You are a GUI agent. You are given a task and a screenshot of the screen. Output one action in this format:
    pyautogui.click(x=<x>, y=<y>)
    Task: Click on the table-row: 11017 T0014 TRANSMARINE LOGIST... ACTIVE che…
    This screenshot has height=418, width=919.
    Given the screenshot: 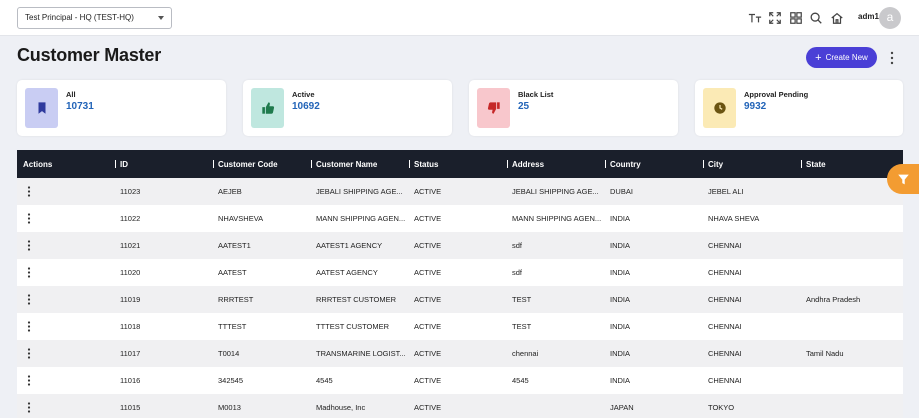 What is the action you would take?
    pyautogui.click(x=460, y=353)
    